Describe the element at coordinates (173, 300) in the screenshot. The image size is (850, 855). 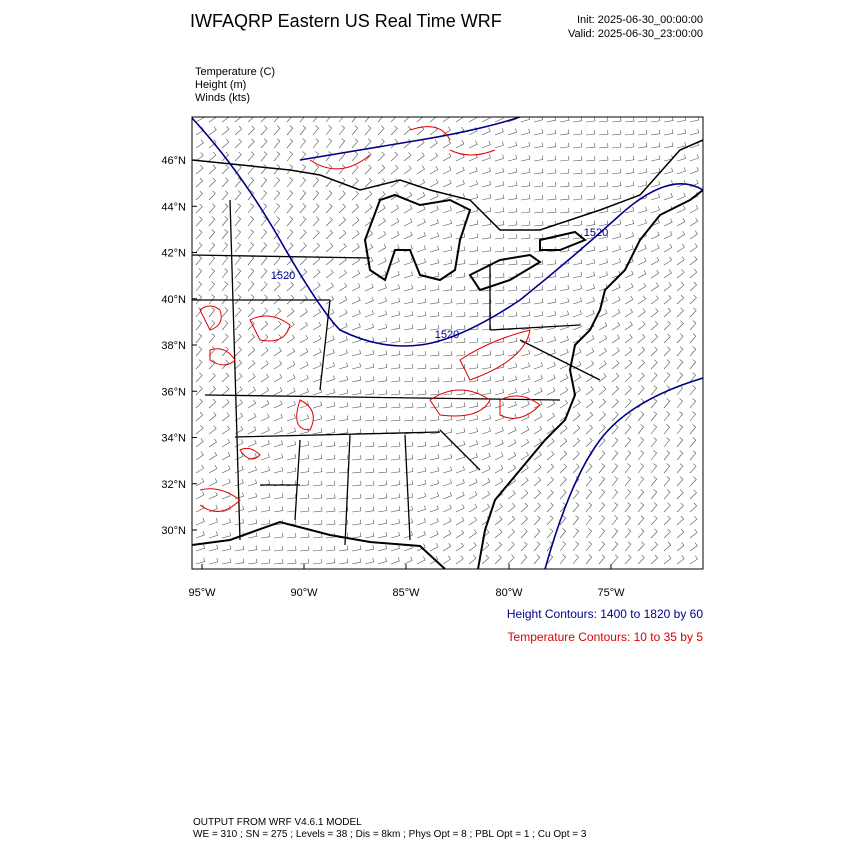
I see `lat-label: 40°N` at that location.